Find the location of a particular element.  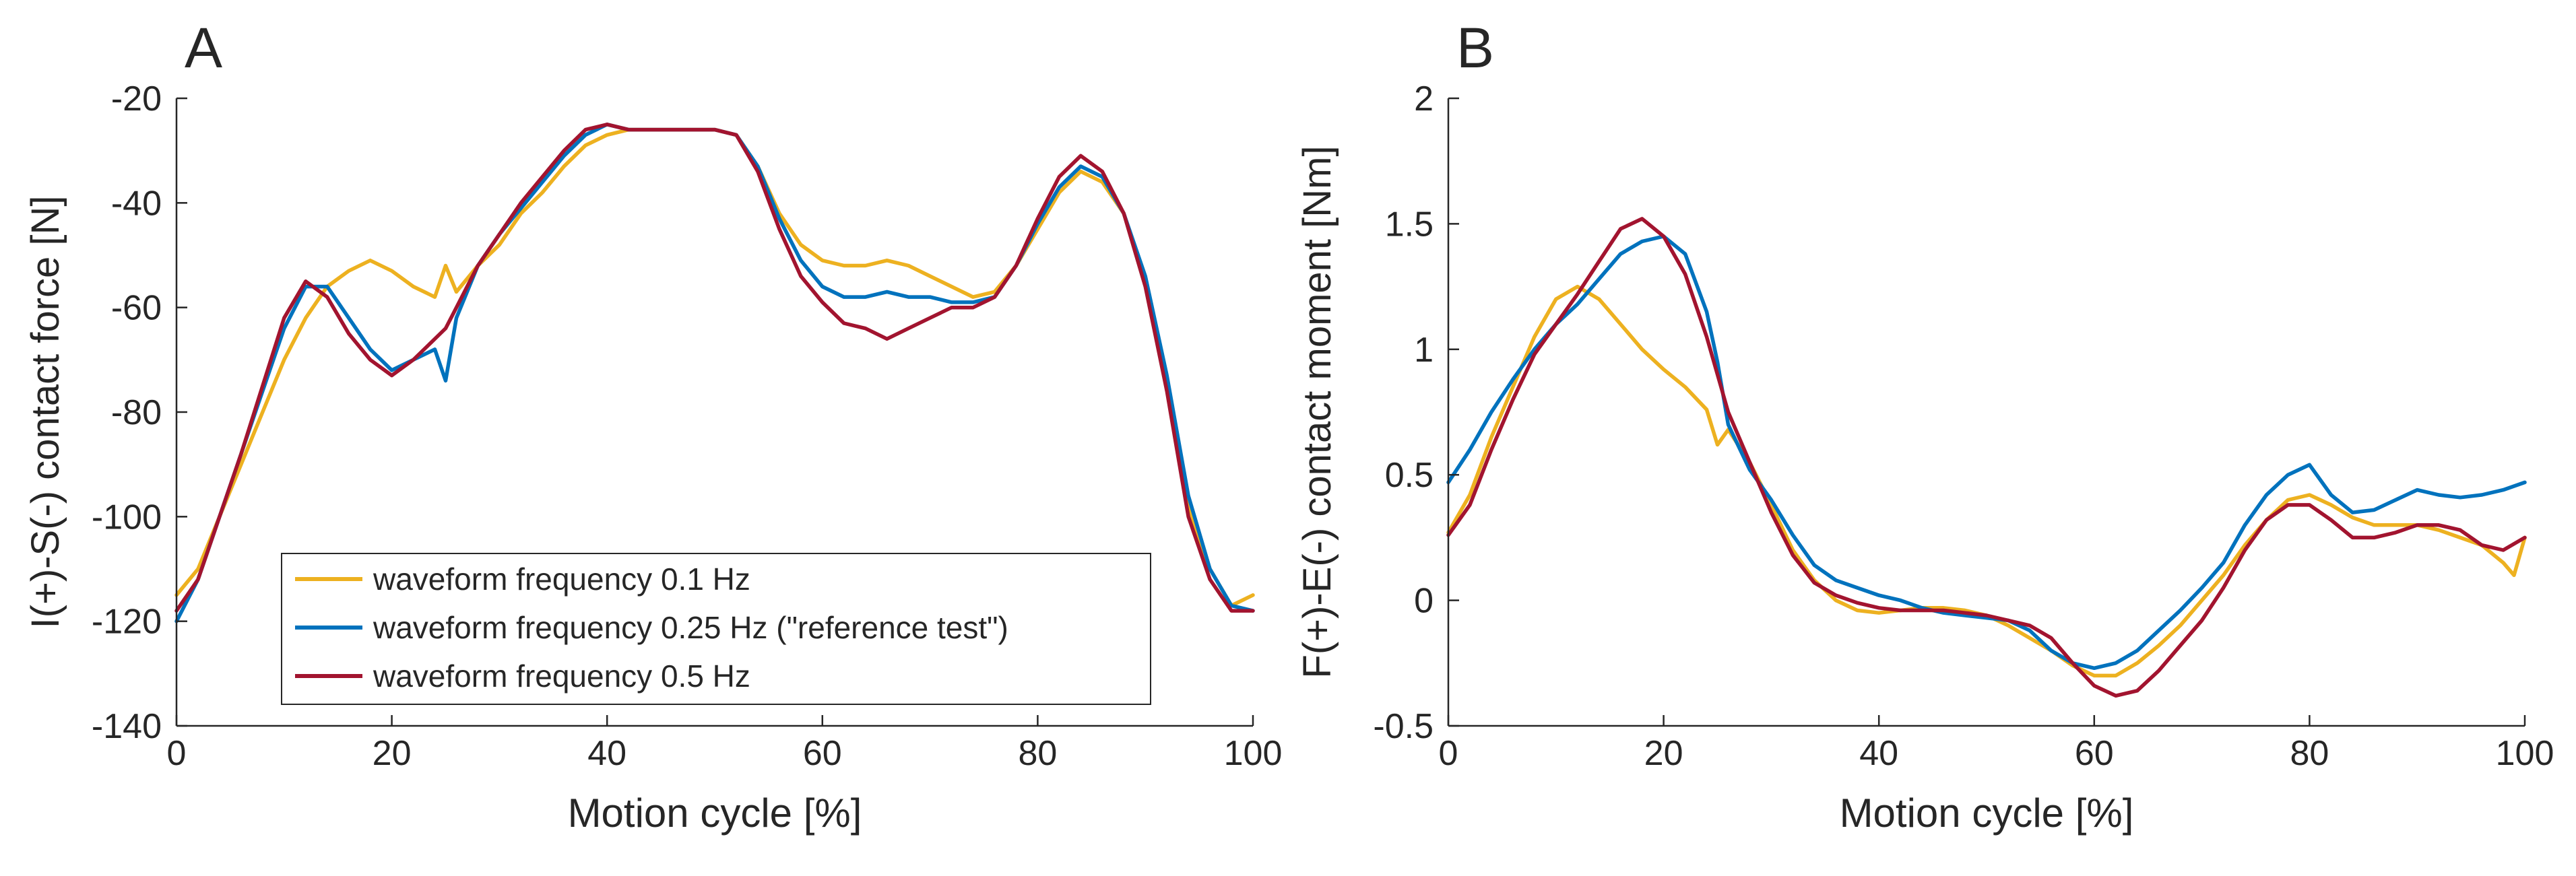

y-tick-label: -140 is located at coordinates (127, 726).